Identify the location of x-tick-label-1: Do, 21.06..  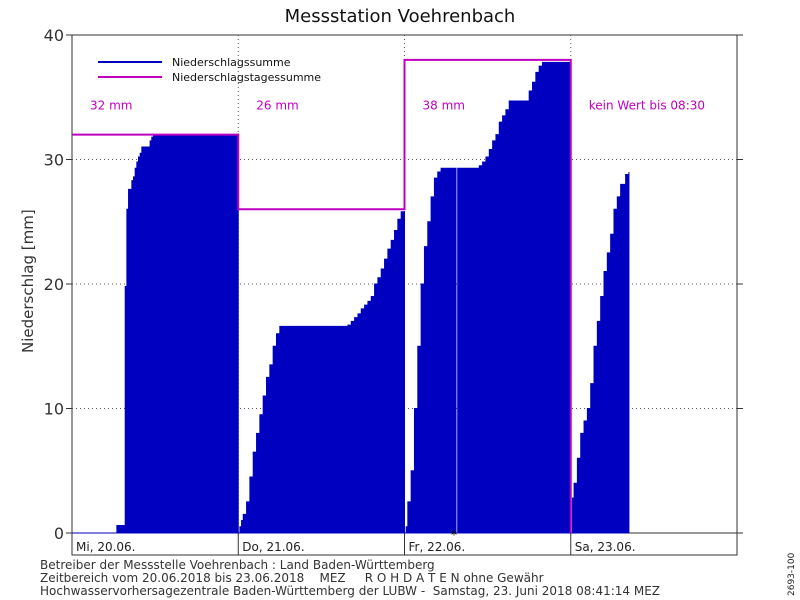
(273, 547).